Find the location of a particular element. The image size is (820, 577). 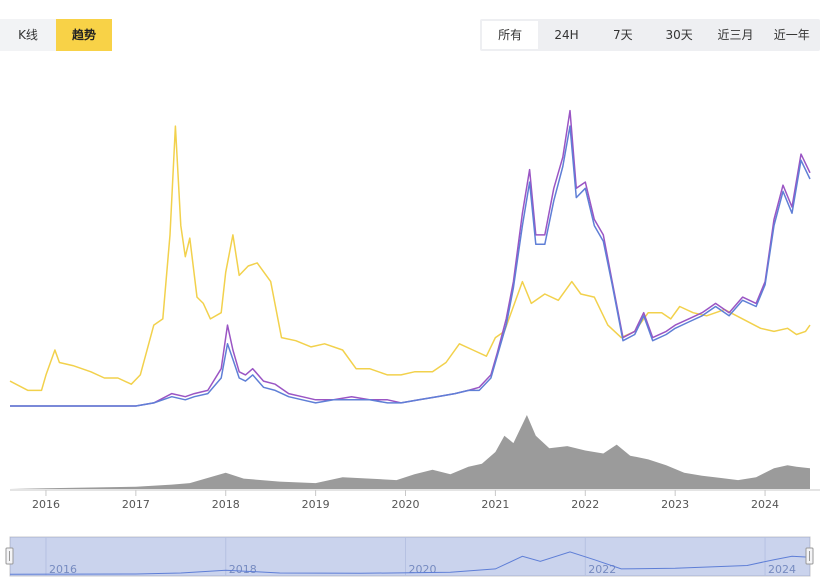

range-navigator: 2016 2018 2020 2022 2024 is located at coordinates (409, 556).